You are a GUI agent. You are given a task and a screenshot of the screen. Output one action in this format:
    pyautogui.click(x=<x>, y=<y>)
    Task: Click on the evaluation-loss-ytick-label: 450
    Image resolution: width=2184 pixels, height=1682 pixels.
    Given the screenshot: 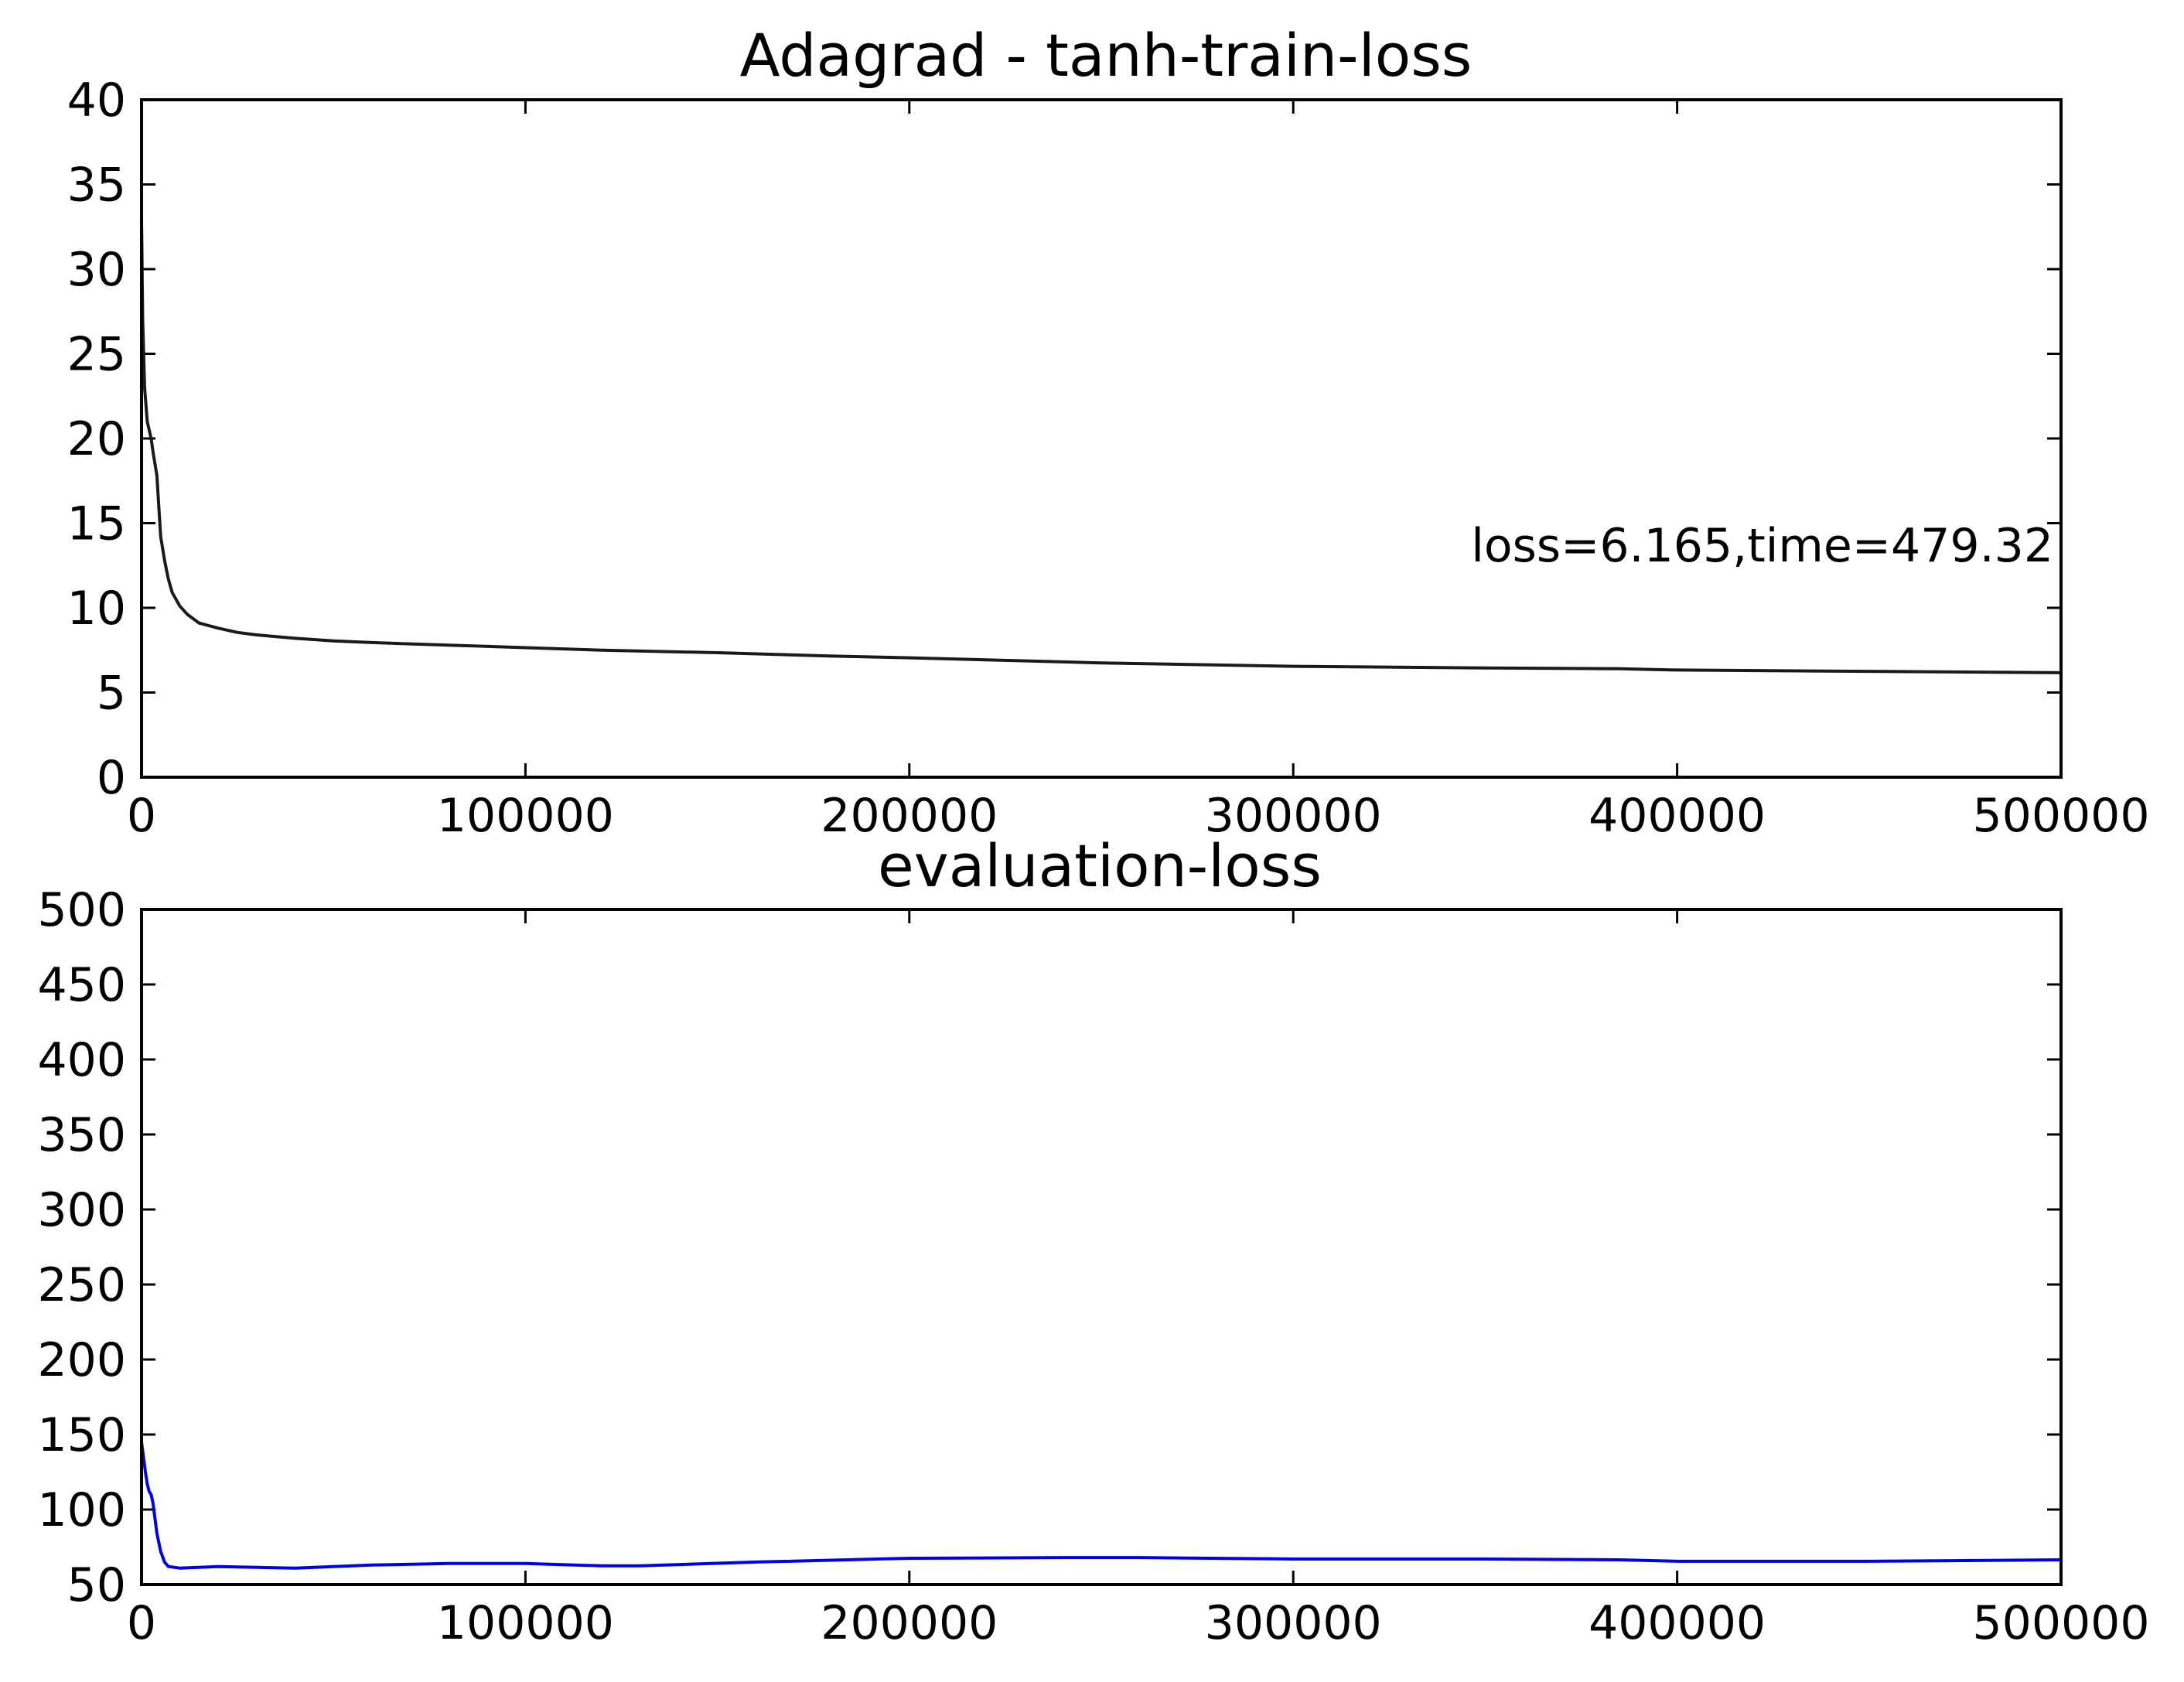 What is the action you would take?
    pyautogui.click(x=81, y=985)
    